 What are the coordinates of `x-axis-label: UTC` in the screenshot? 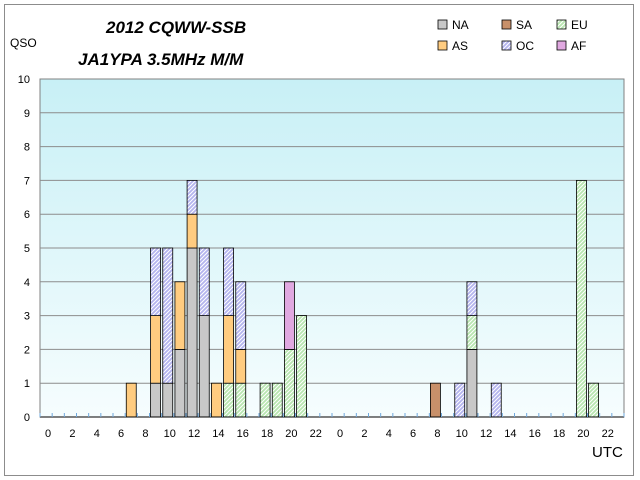 It's located at (607, 452).